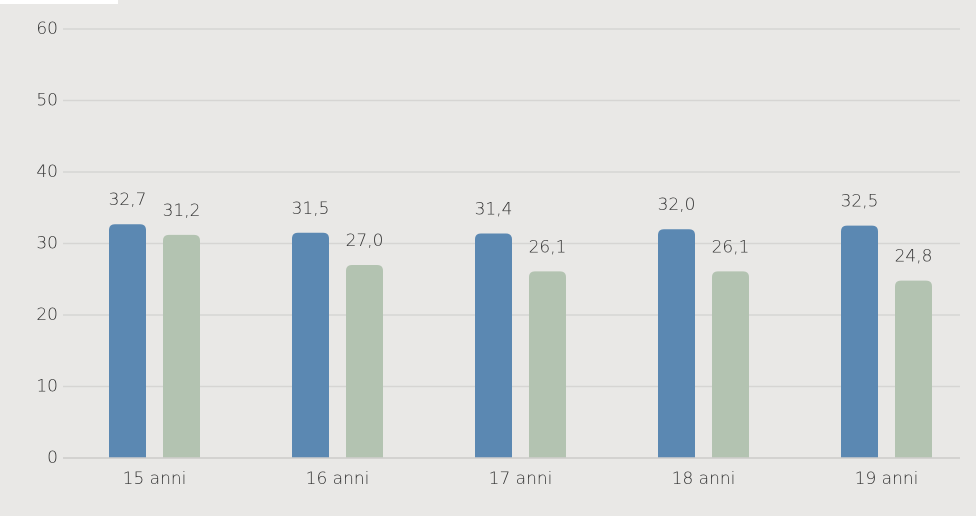 This screenshot has height=516, width=976. I want to click on value-label: 32,7, so click(128, 200).